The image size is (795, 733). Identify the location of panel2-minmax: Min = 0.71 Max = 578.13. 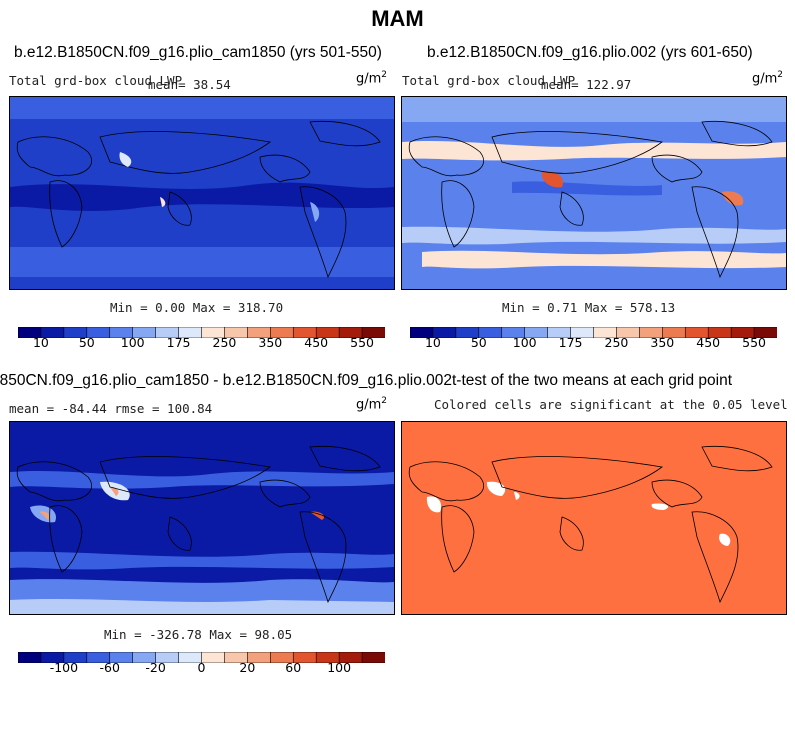
(589, 307).